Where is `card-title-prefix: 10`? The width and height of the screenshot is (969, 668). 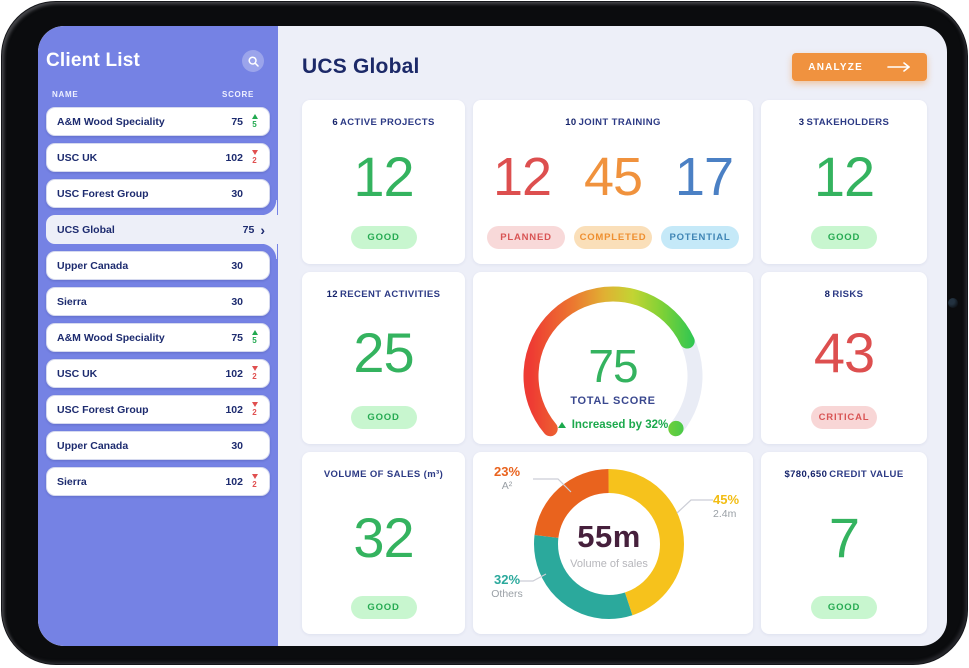
card-title-prefix: 10 is located at coordinates (571, 122).